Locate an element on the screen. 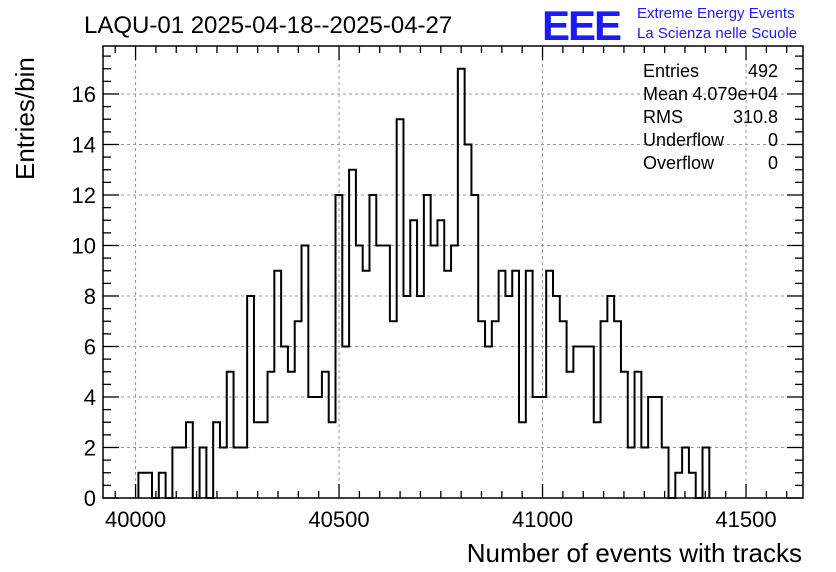 This screenshot has height=572, width=836. y-tick-label: 16 is located at coordinates (84, 94).